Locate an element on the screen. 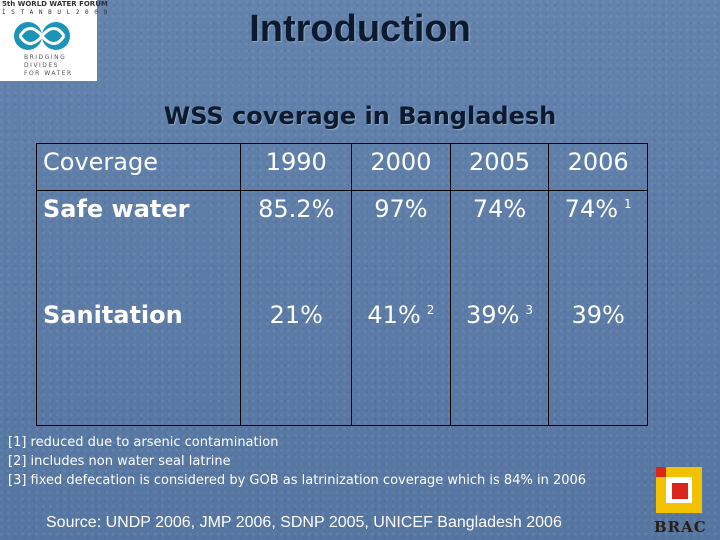 This screenshot has height=540, width=720. cell-safe-water-2005: 74% is located at coordinates (499, 243).